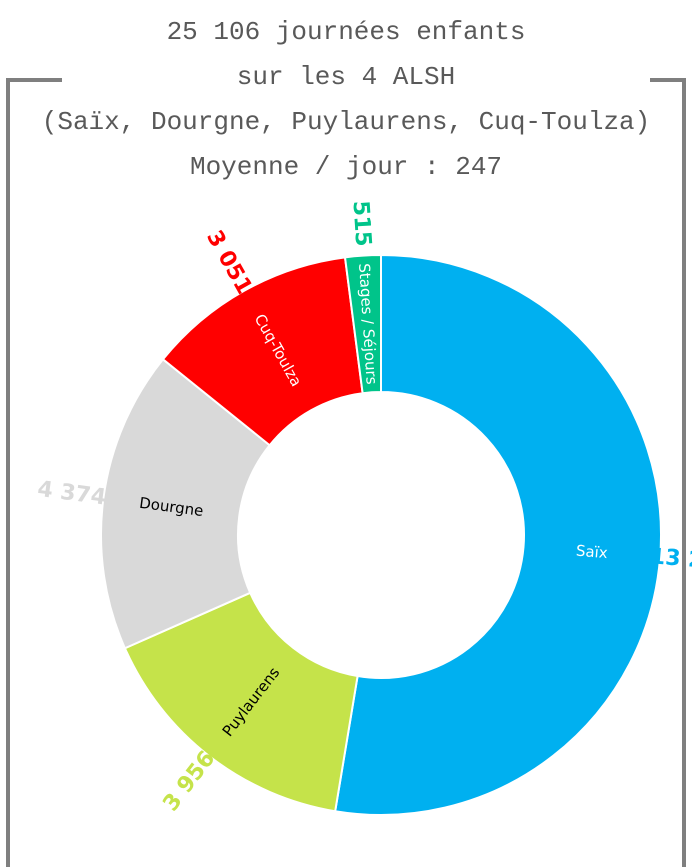  I want to click on title-line: 25 106 journées enfants, so click(346, 32).